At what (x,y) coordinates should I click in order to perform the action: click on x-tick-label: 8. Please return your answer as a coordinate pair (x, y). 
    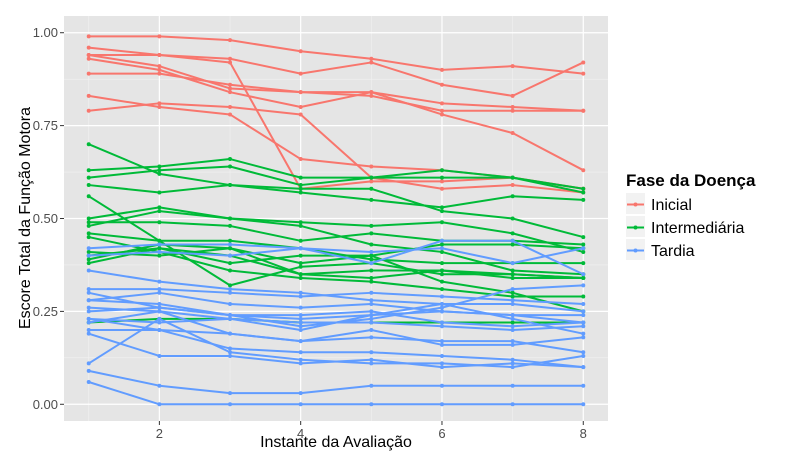
    Looking at the image, I should click on (583, 433).